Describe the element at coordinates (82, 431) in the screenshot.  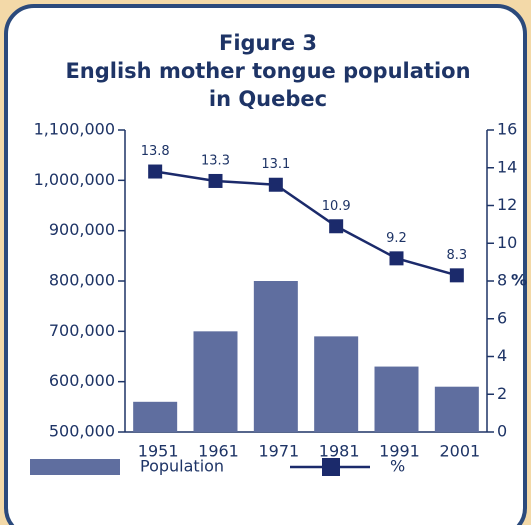
I see `y-tick-label: 500,000` at that location.